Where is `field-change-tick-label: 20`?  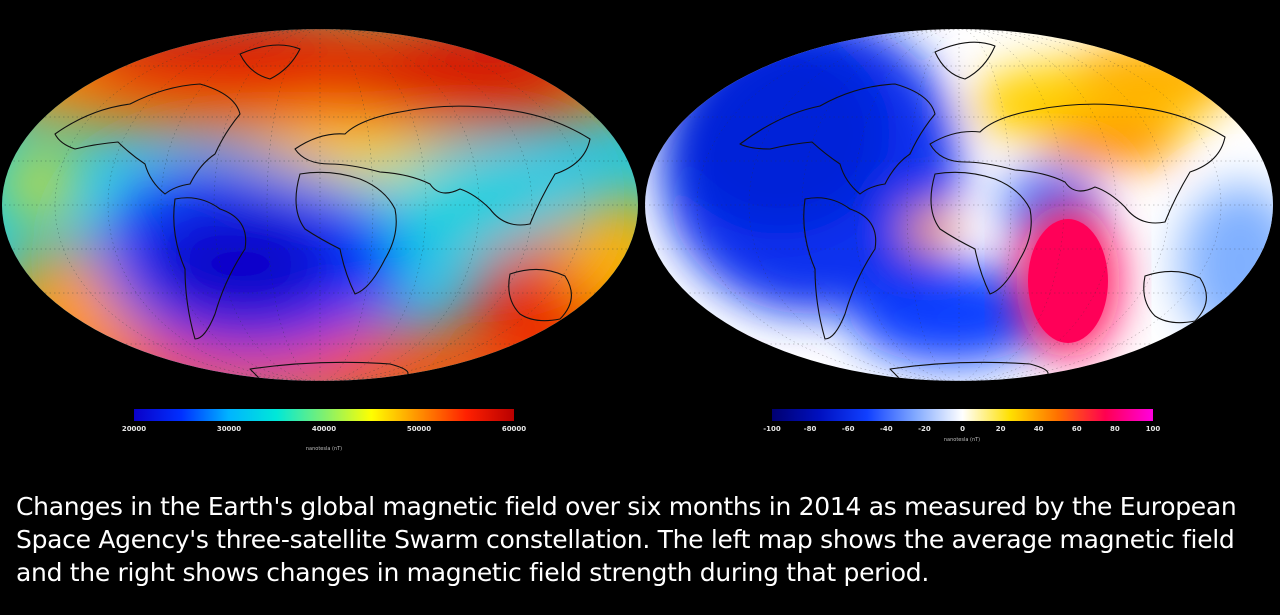
field-change-tick-label: 20 is located at coordinates (1000, 429).